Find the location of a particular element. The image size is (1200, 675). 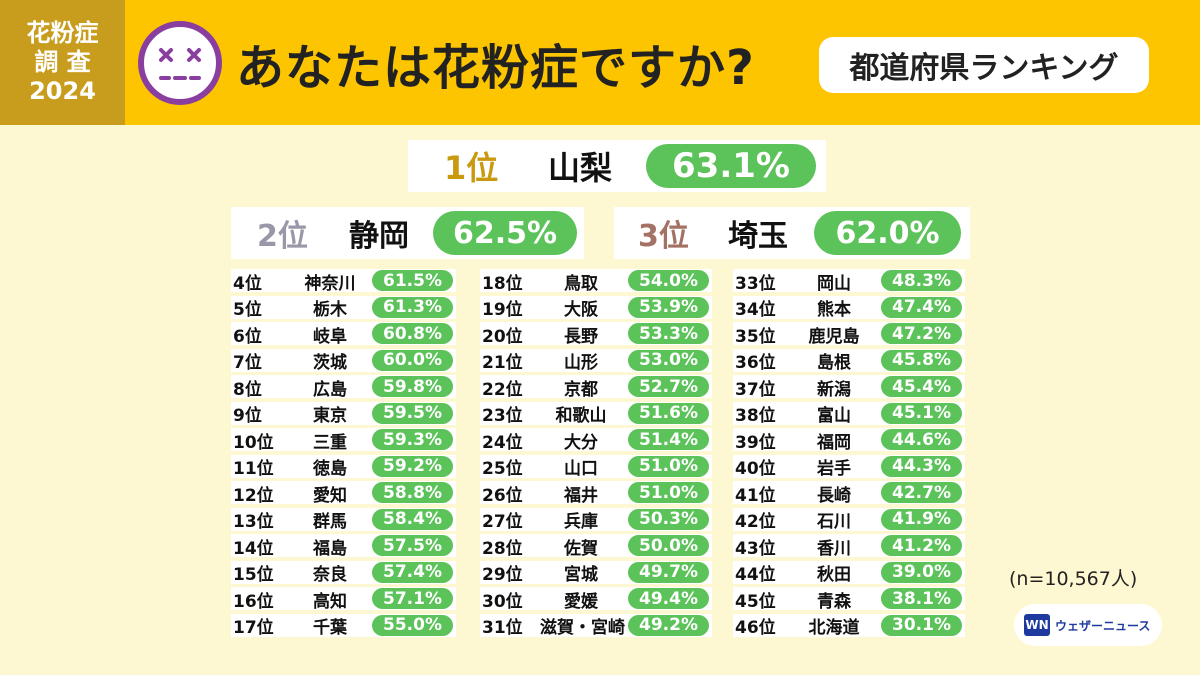

prefecture-name: 高知 is located at coordinates (330, 601).